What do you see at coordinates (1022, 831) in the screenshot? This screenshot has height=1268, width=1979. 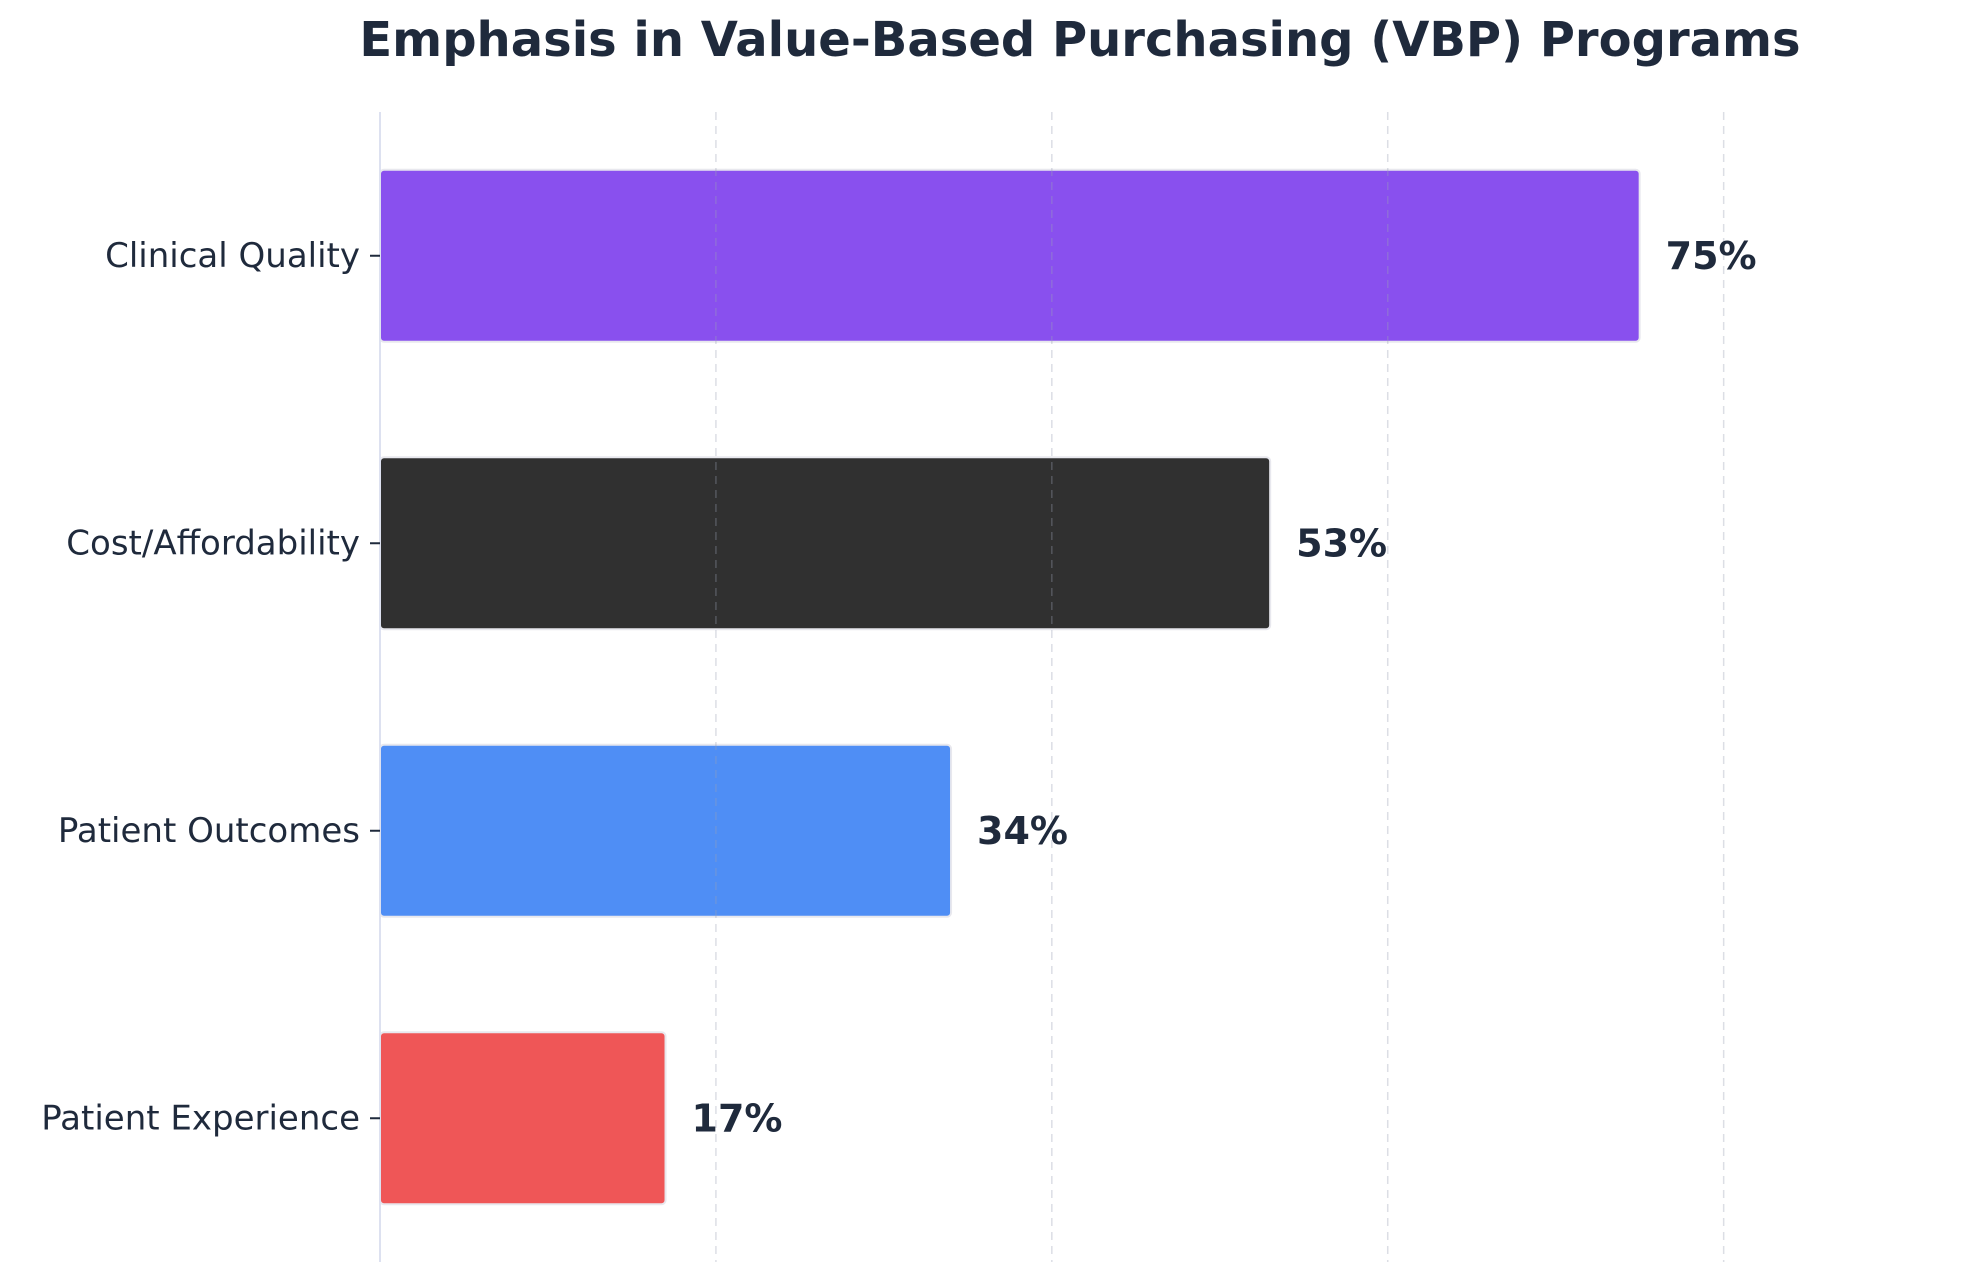 I see `value-label-2: 34%` at bounding box center [1022, 831].